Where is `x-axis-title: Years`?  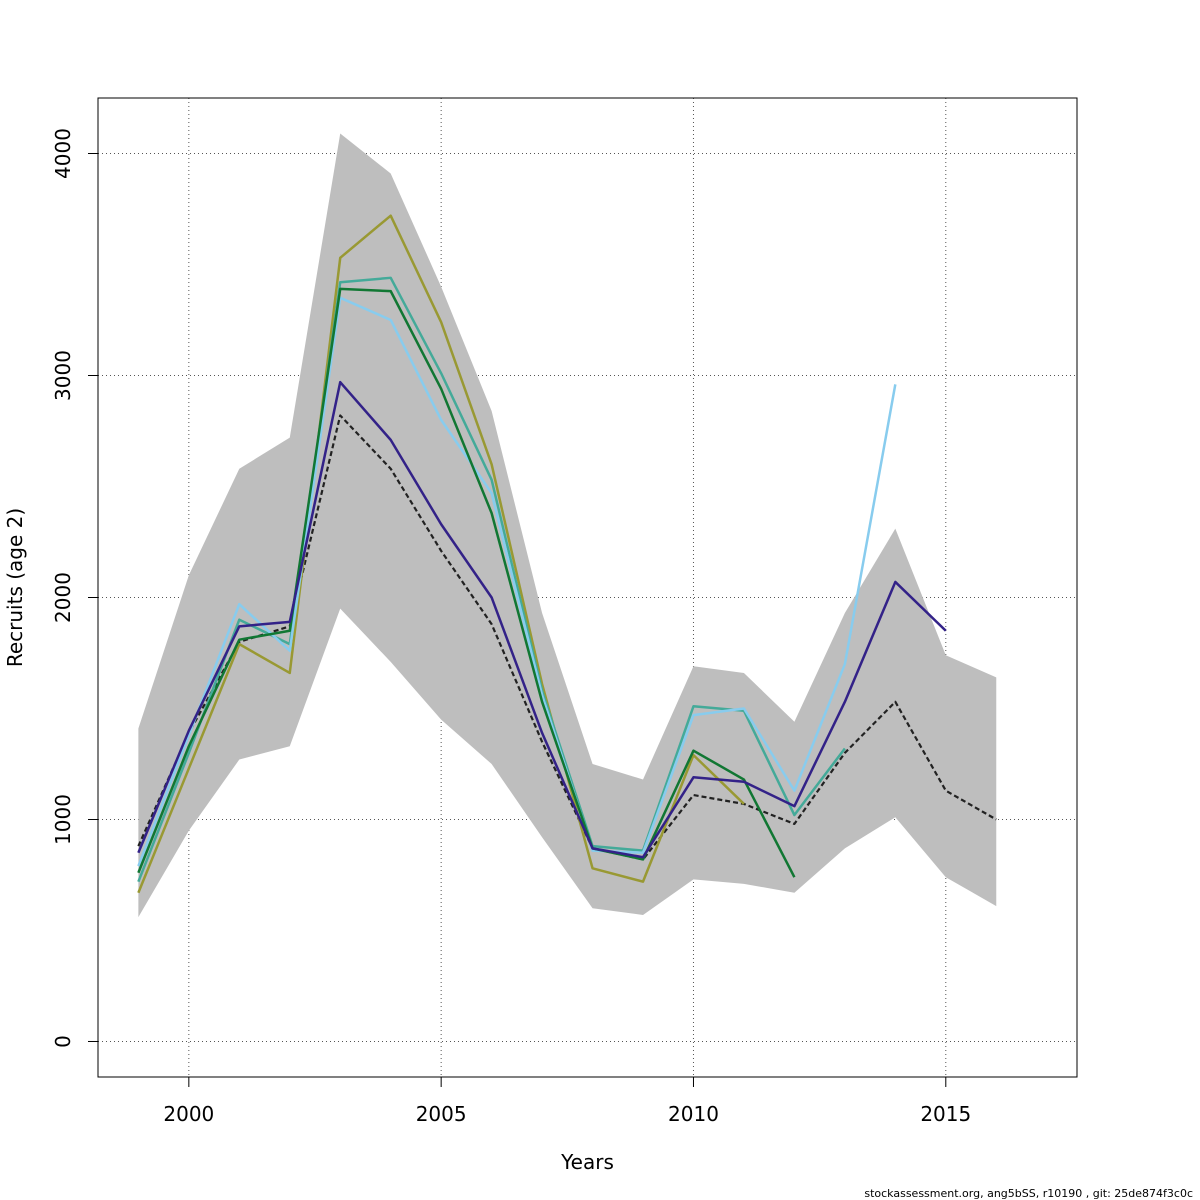 x-axis-title: Years is located at coordinates (587, 1162).